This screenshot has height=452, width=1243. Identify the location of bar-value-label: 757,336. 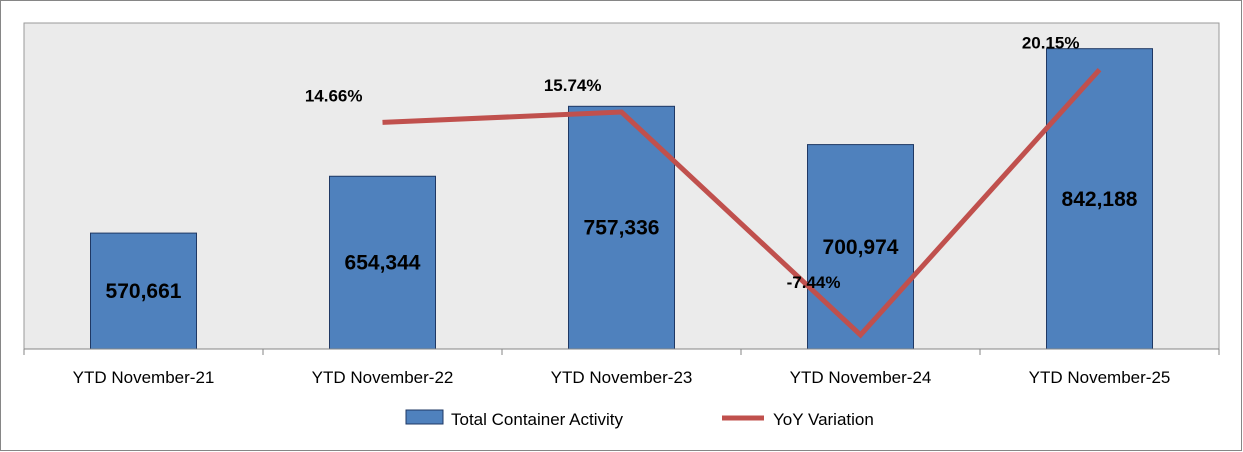
(622, 228).